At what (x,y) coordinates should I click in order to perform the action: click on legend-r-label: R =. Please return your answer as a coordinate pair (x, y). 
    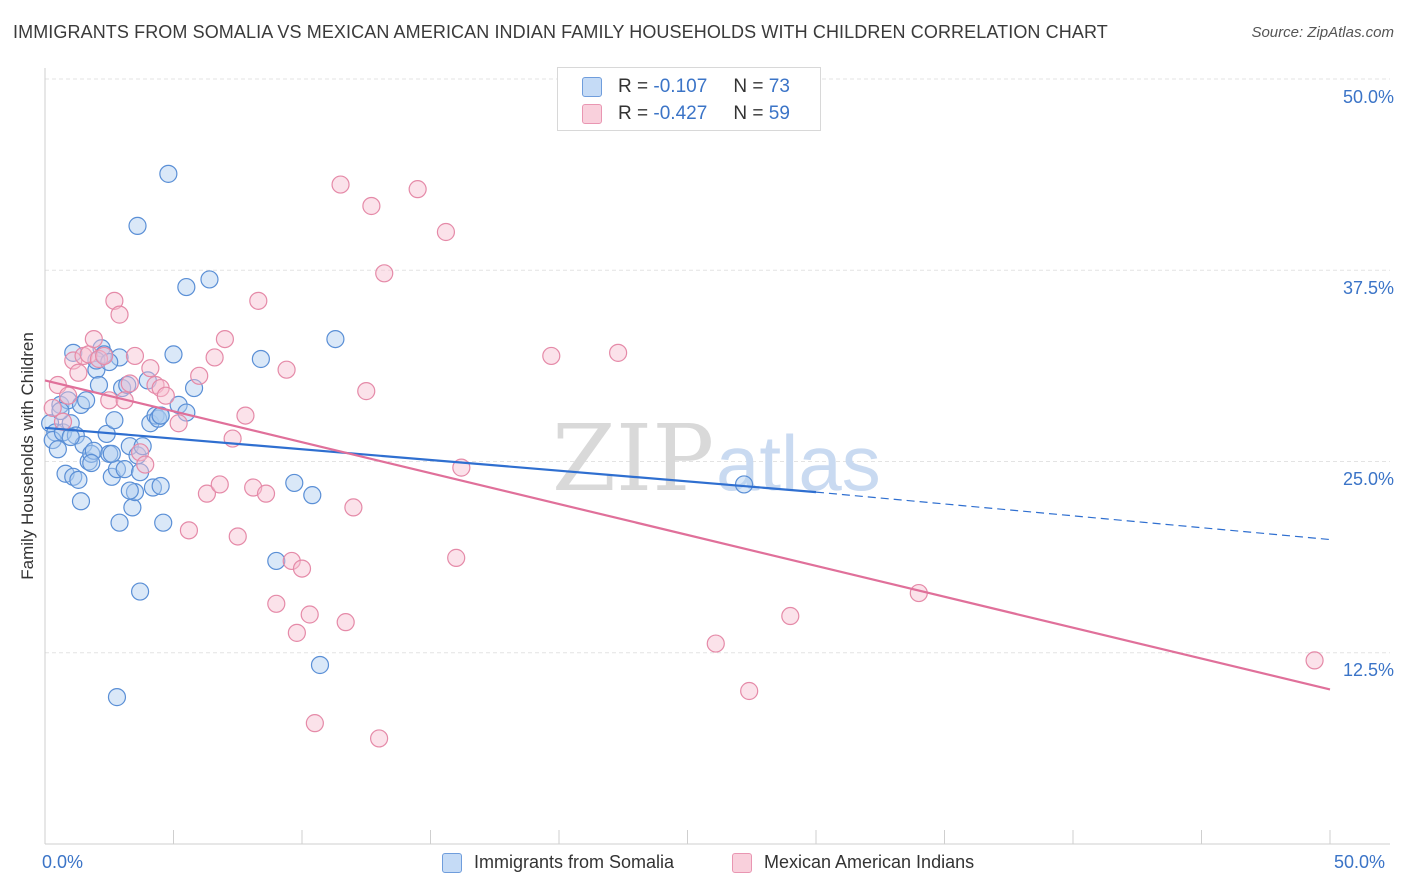
    Looking at the image, I should click on (633, 113).